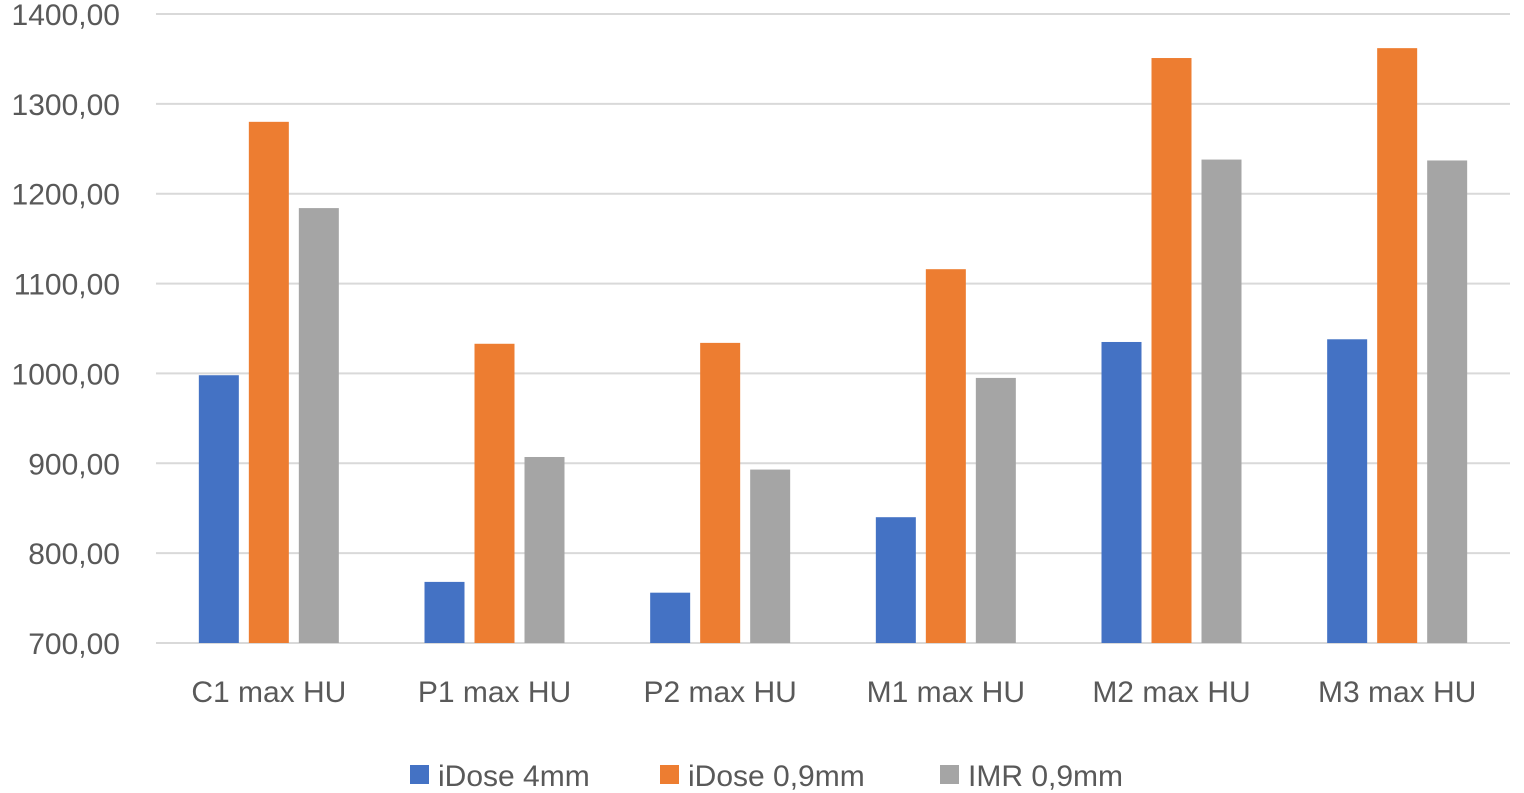  I want to click on bar-imr-0-9mm-m2-max-hu, so click(1221, 401).